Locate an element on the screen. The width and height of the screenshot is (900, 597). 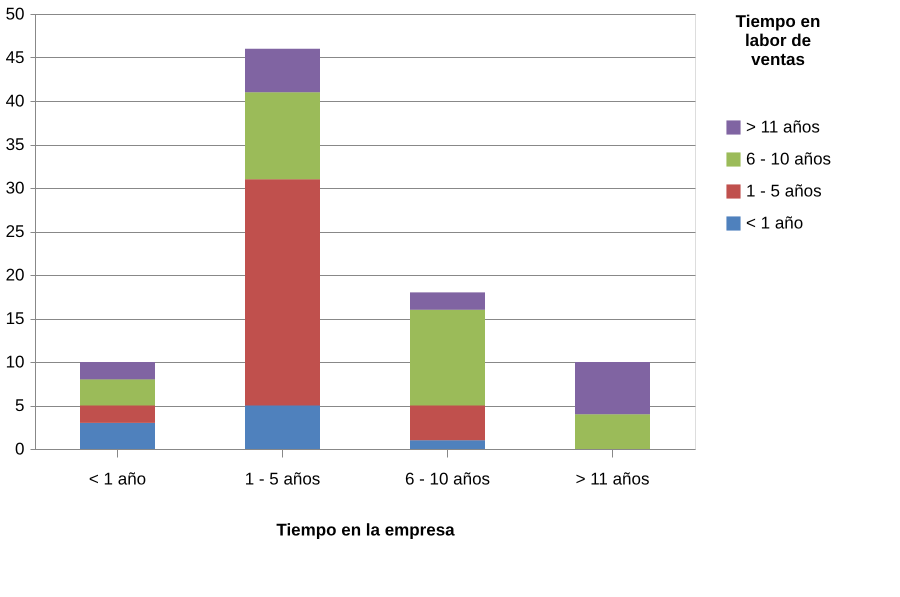
x-tick-label: 1 - 5 años is located at coordinates (282, 479).